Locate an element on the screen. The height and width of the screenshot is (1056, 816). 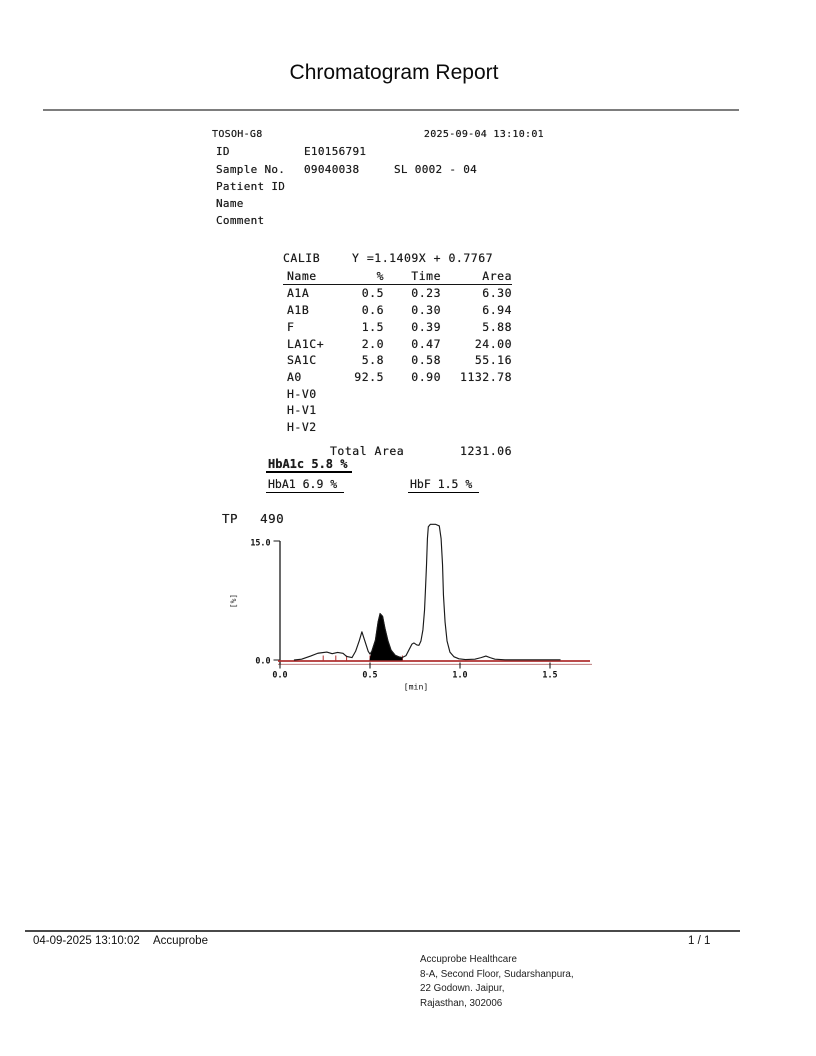
device-field-row: Comment is located at coordinates (380, 220).